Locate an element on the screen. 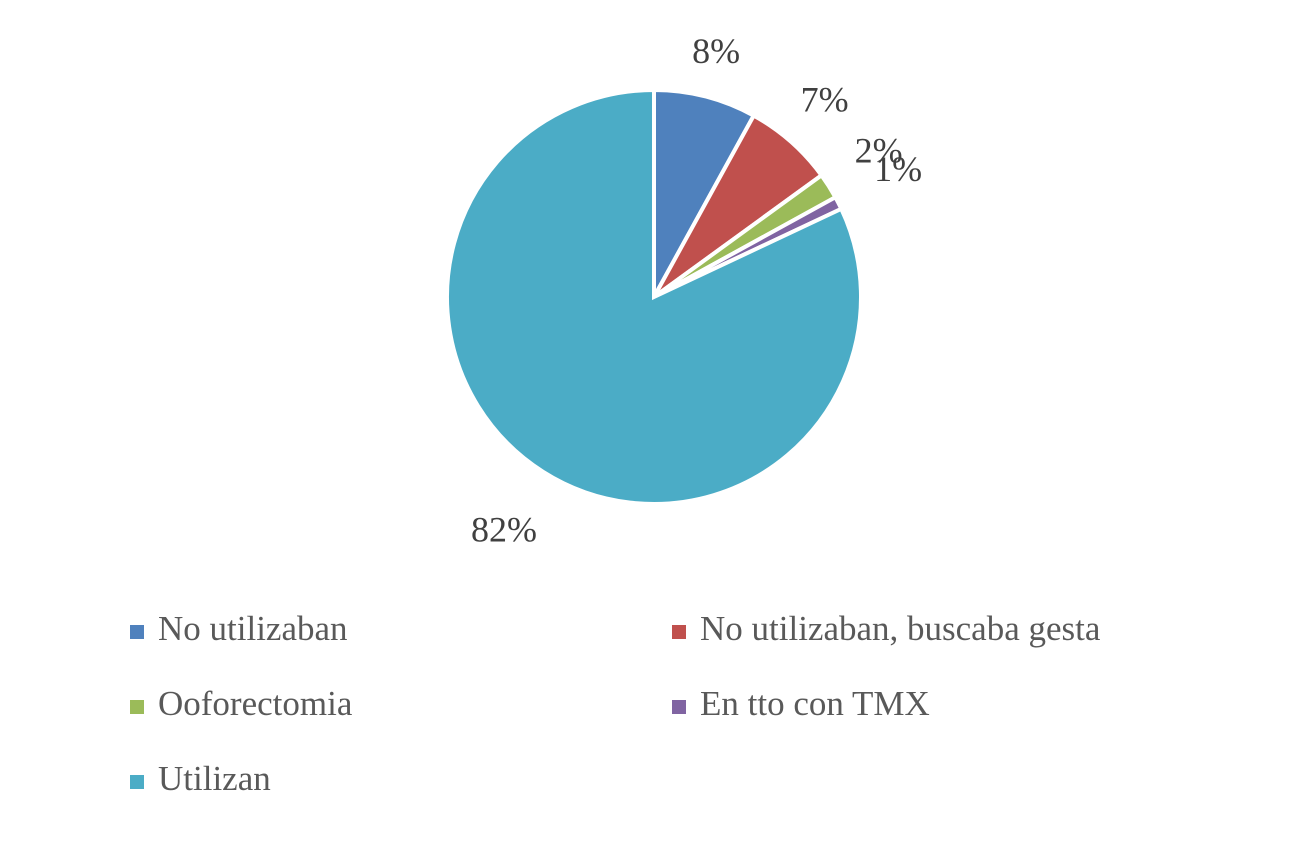 This screenshot has height=846, width=1308. legend-label: Utilizan is located at coordinates (214, 778).